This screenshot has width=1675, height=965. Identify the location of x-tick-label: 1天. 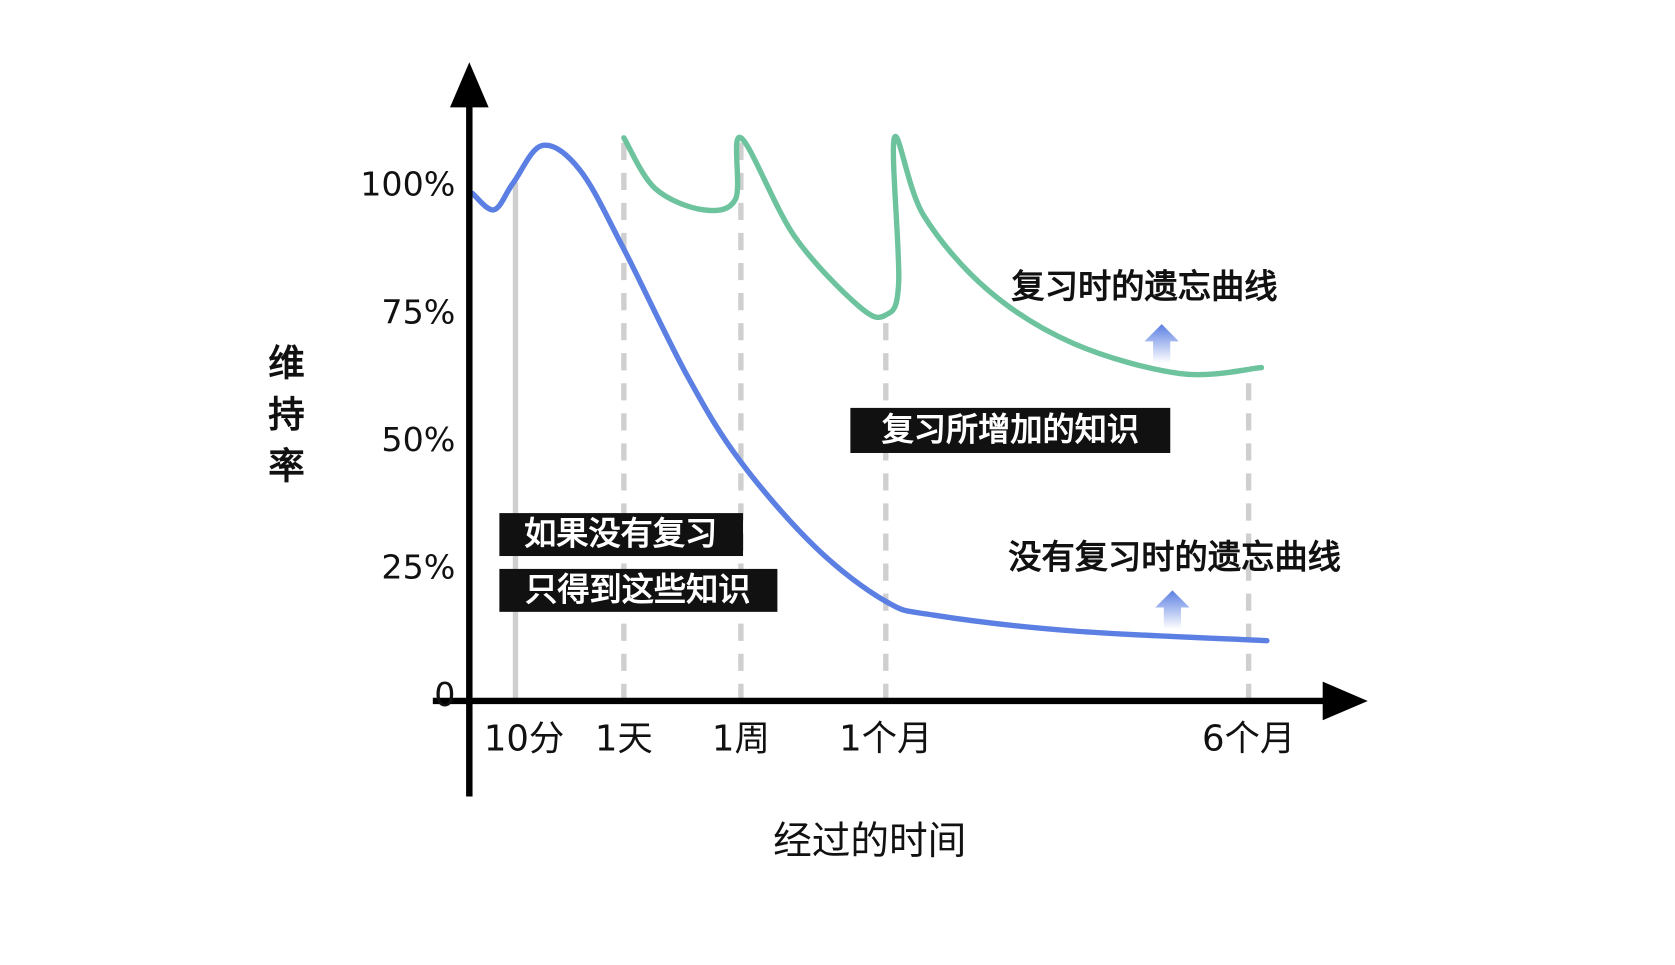
(624, 739).